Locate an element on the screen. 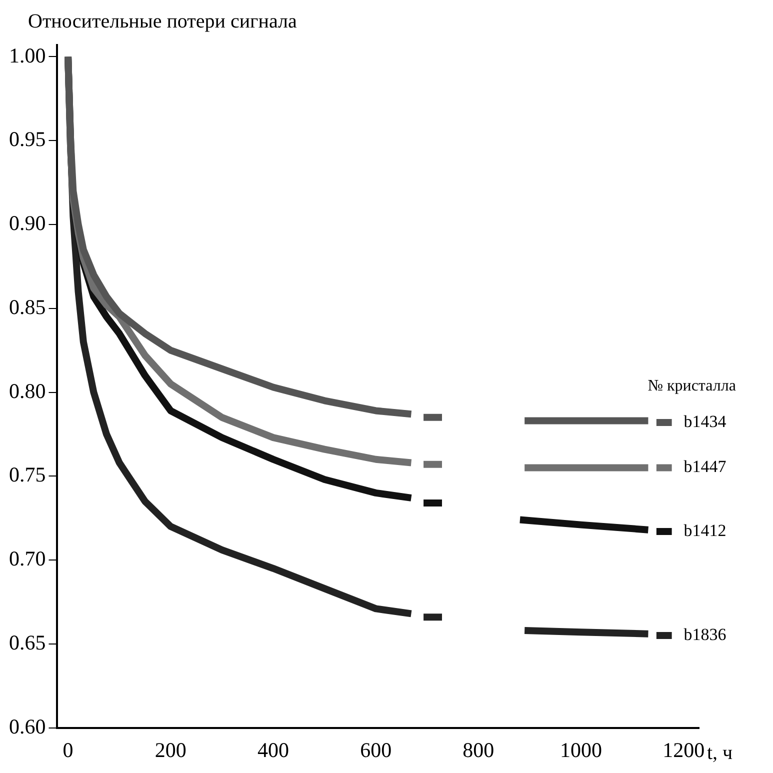 The height and width of the screenshot is (773, 773). y-tick-label: 1.00 is located at coordinates (27, 55).